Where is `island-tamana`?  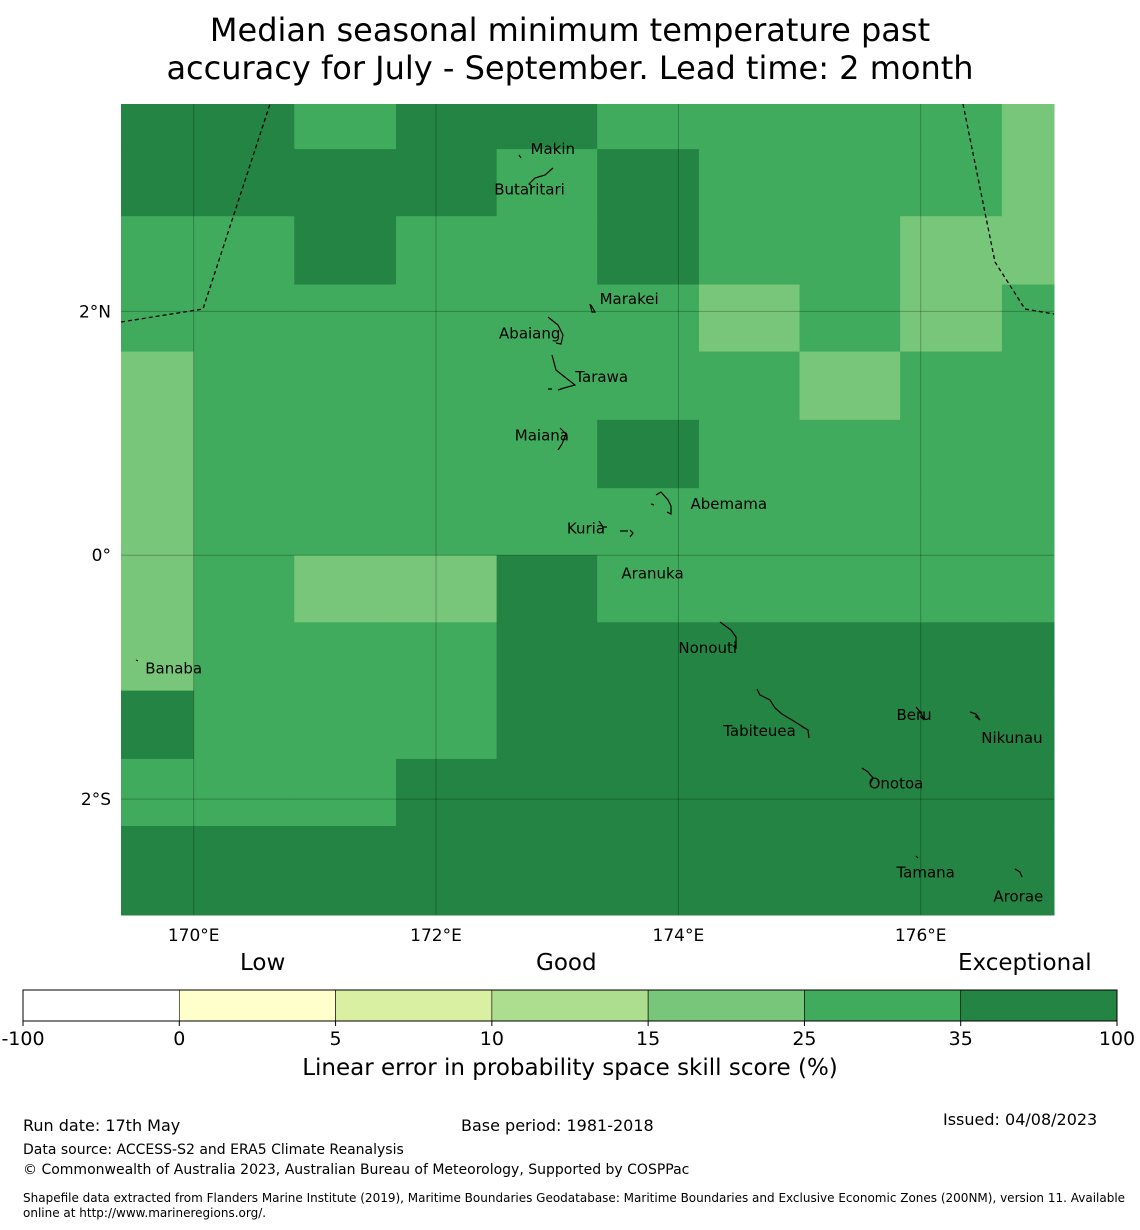 island-tamana is located at coordinates (917, 857).